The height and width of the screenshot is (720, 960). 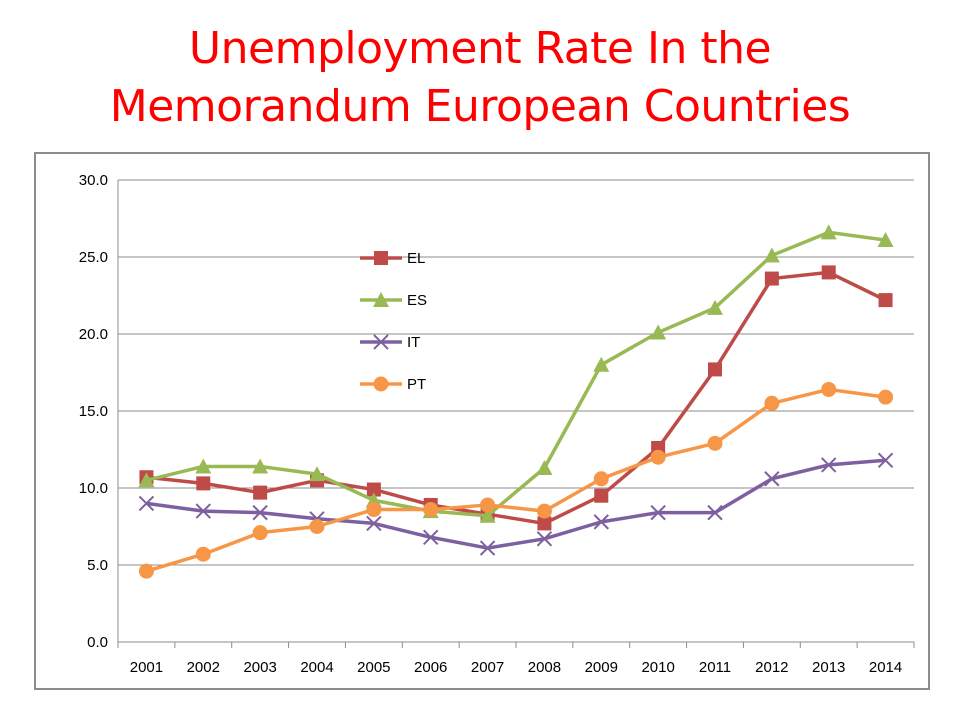 I want to click on series-it, so click(x=516, y=504).